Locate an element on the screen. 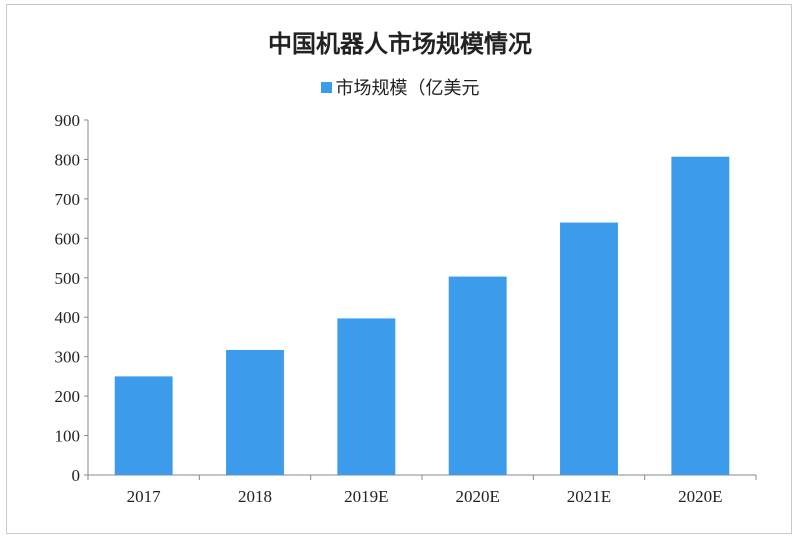 The image size is (800, 540). y-tick-label: 900 is located at coordinates (68, 120).